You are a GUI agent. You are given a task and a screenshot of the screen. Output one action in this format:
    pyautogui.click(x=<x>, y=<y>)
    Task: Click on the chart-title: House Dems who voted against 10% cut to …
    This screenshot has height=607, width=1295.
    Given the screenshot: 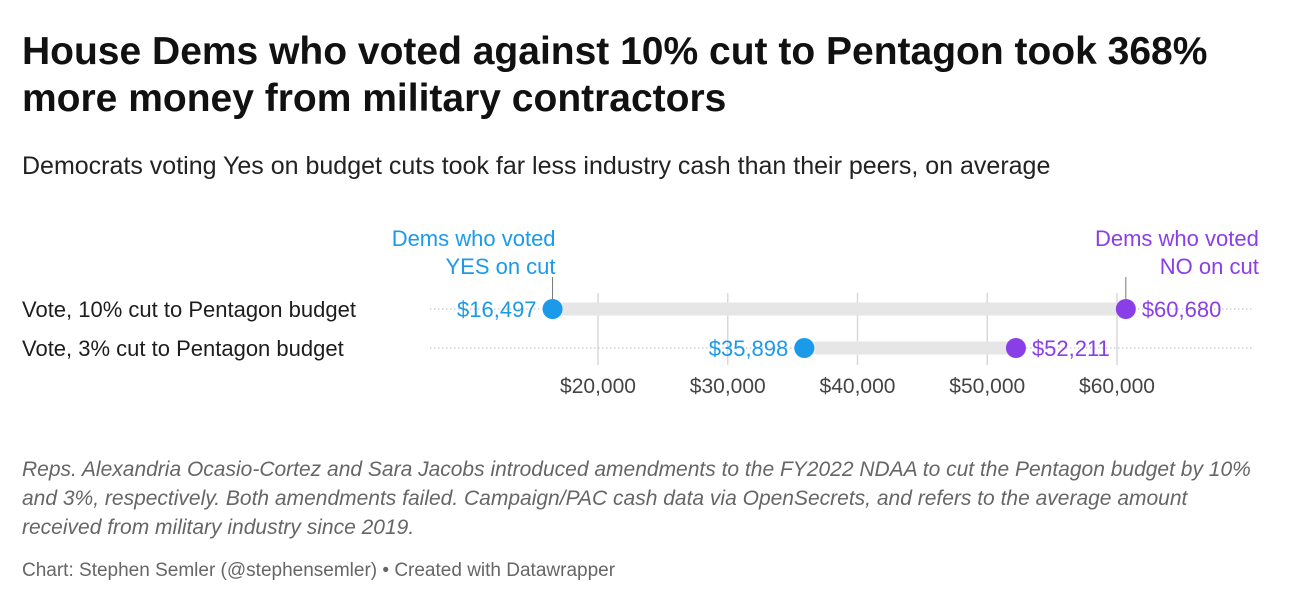 What is the action you would take?
    pyautogui.click(x=615, y=75)
    